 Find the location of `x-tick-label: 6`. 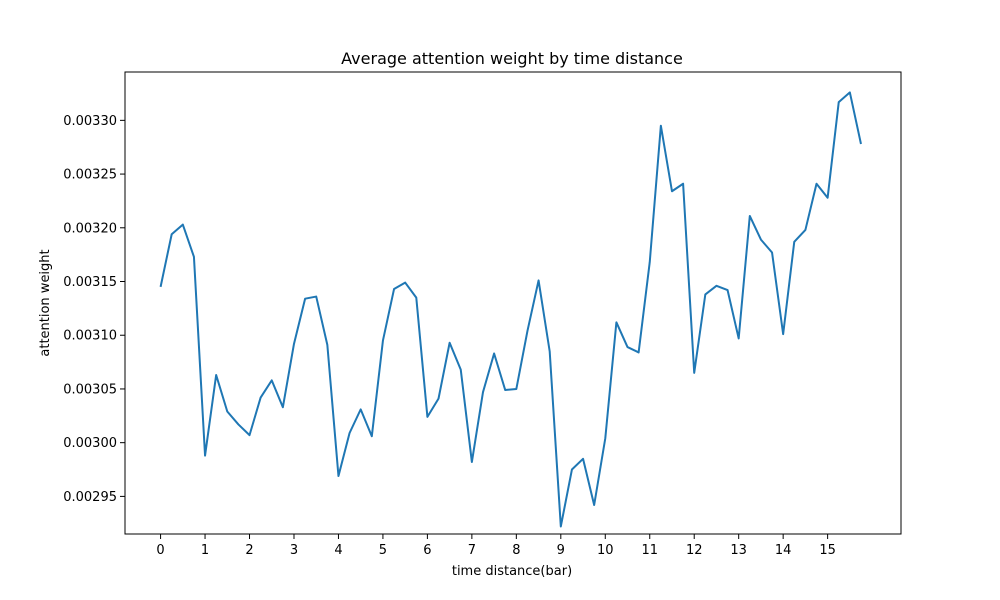

x-tick-label: 6 is located at coordinates (427, 550).